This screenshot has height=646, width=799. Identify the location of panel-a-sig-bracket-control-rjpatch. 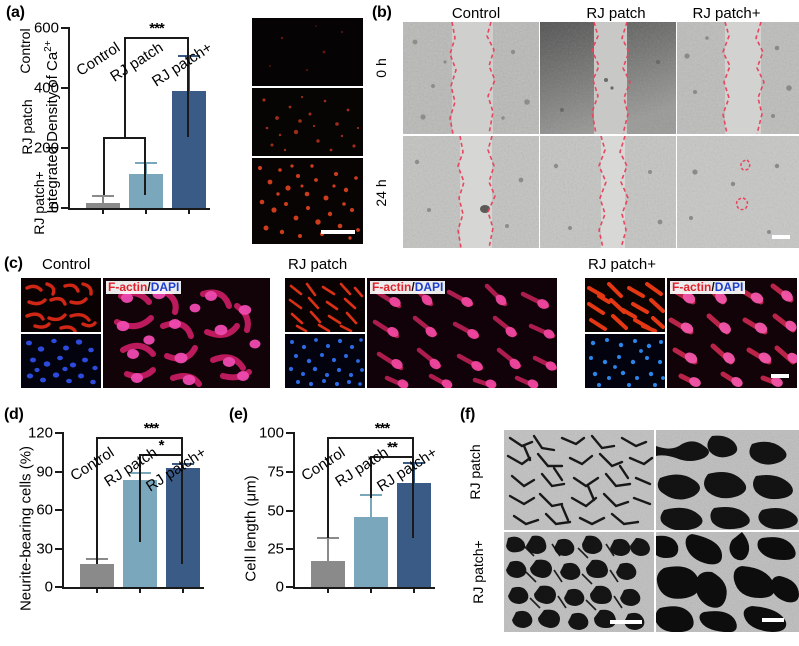
(124, 166).